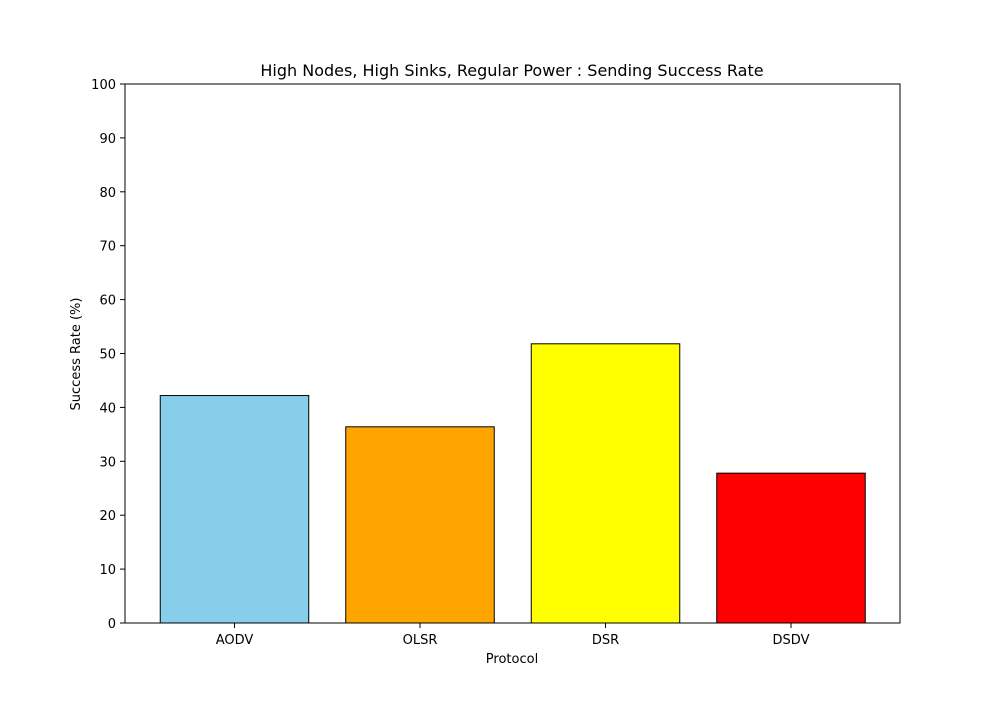 The height and width of the screenshot is (704, 1000). I want to click on y-tick-label: 50, so click(107, 355).